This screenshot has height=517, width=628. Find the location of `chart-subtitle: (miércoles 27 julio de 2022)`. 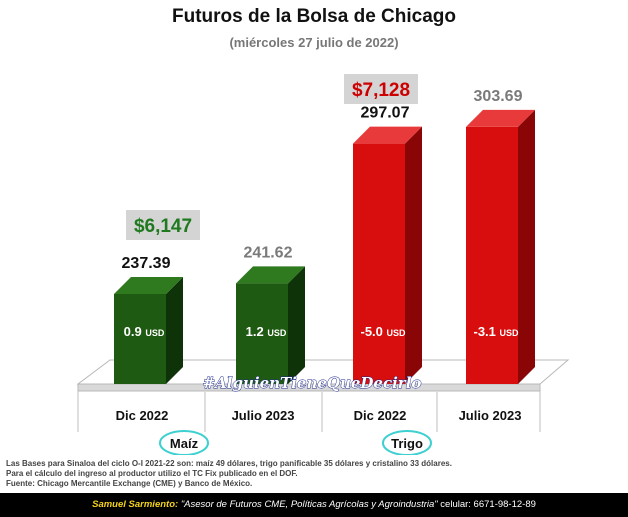

chart-subtitle: (miércoles 27 julio de 2022) is located at coordinates (314, 42).